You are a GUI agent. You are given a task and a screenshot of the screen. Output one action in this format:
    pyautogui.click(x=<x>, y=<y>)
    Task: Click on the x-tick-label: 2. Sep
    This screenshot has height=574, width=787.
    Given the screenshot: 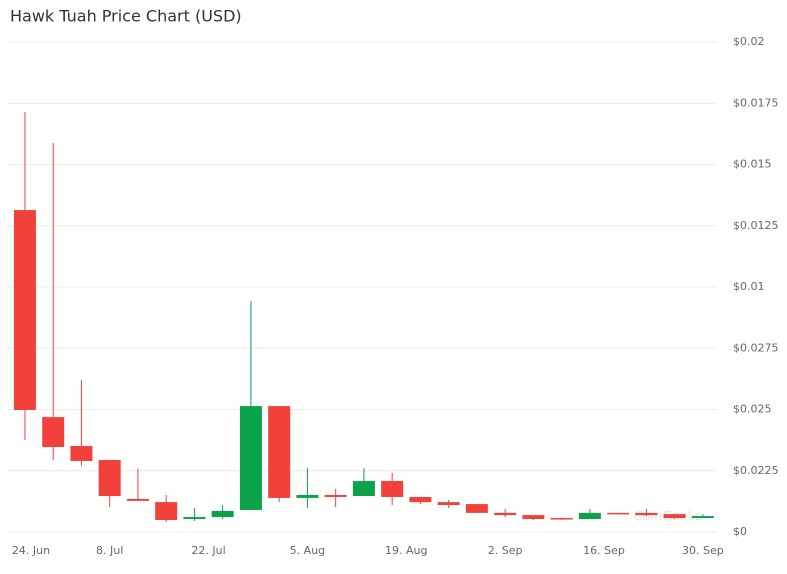 What is the action you would take?
    pyautogui.click(x=505, y=550)
    